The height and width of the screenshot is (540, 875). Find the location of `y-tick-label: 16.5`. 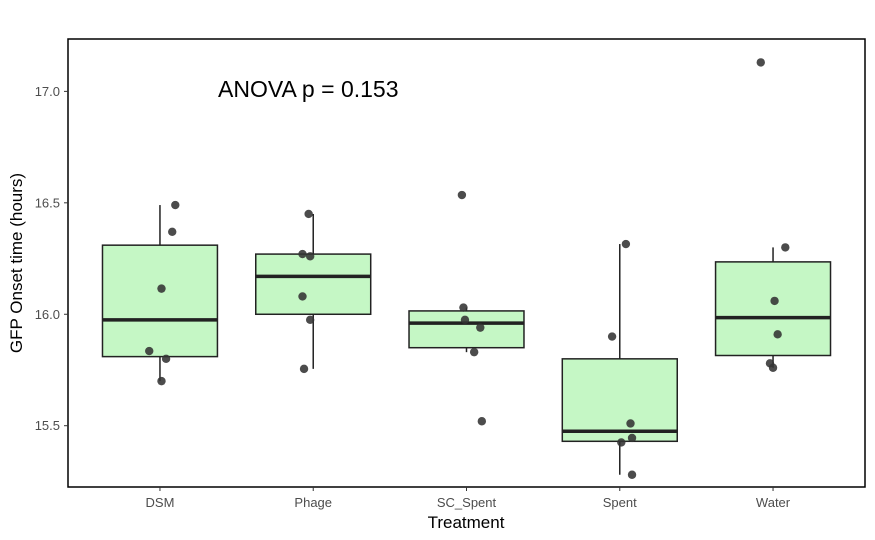

y-tick-label: 16.5 is located at coordinates (47, 202).